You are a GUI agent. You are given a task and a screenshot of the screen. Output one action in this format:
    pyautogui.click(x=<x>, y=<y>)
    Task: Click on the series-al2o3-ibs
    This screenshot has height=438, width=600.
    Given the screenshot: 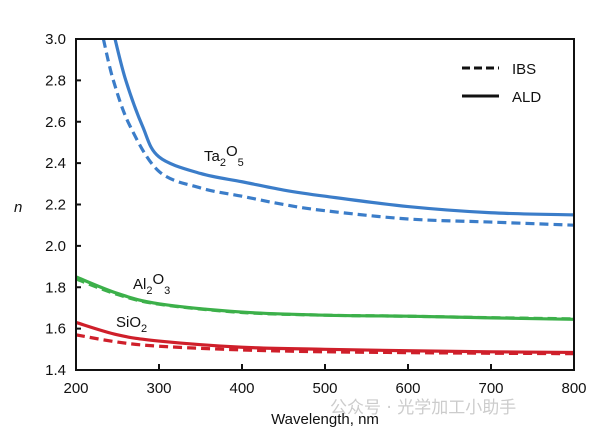 What is the action you would take?
    pyautogui.click(x=325, y=299)
    